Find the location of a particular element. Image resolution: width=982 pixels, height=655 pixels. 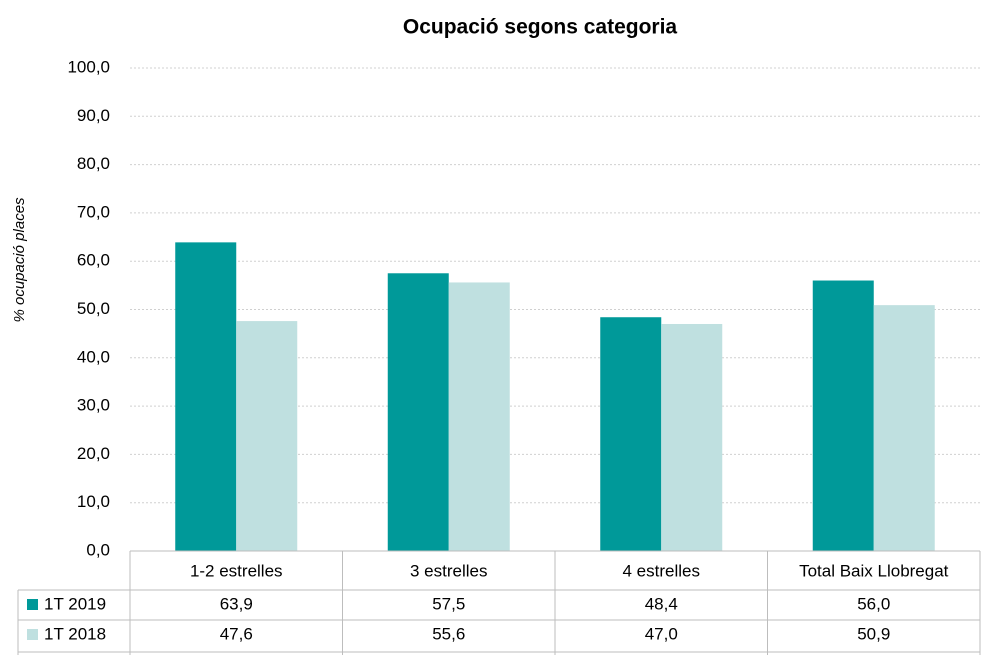

y-tick-label: 70,0 is located at coordinates (93, 211).